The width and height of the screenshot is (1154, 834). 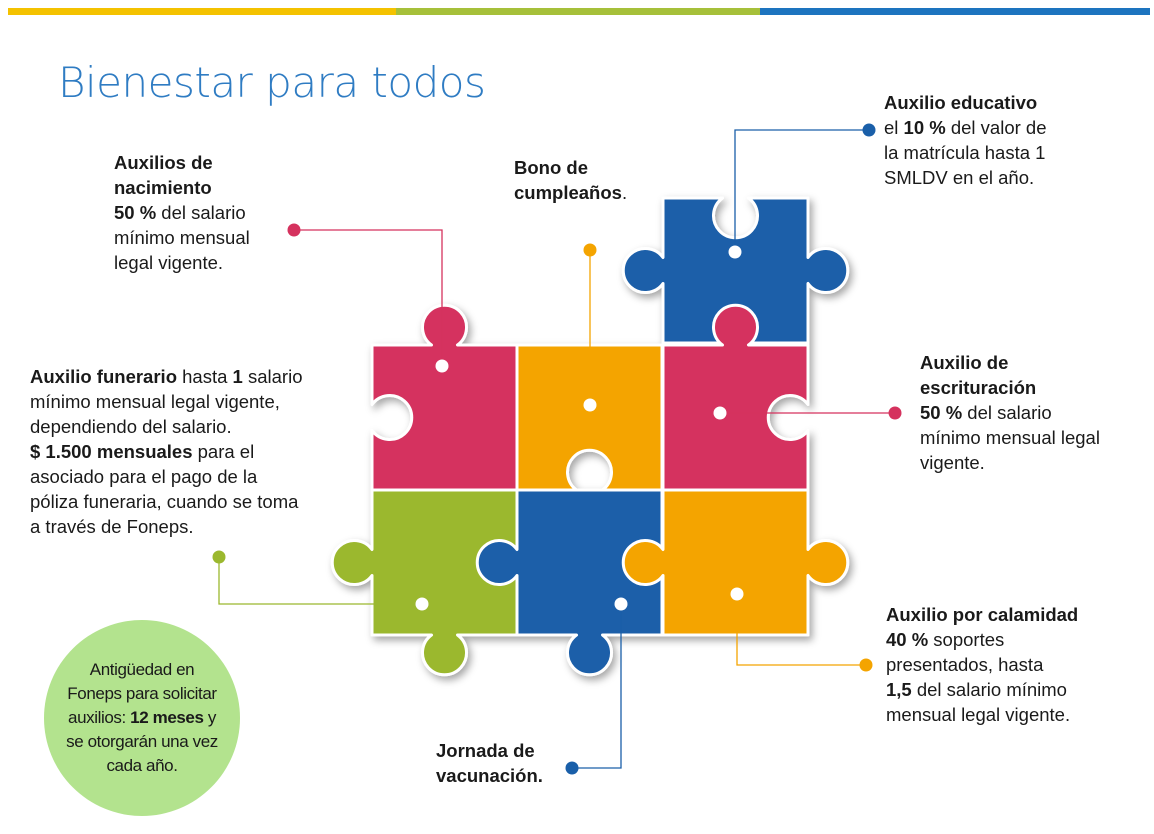 I want to click on calamidad-number: 1,5, so click(x=899, y=689).